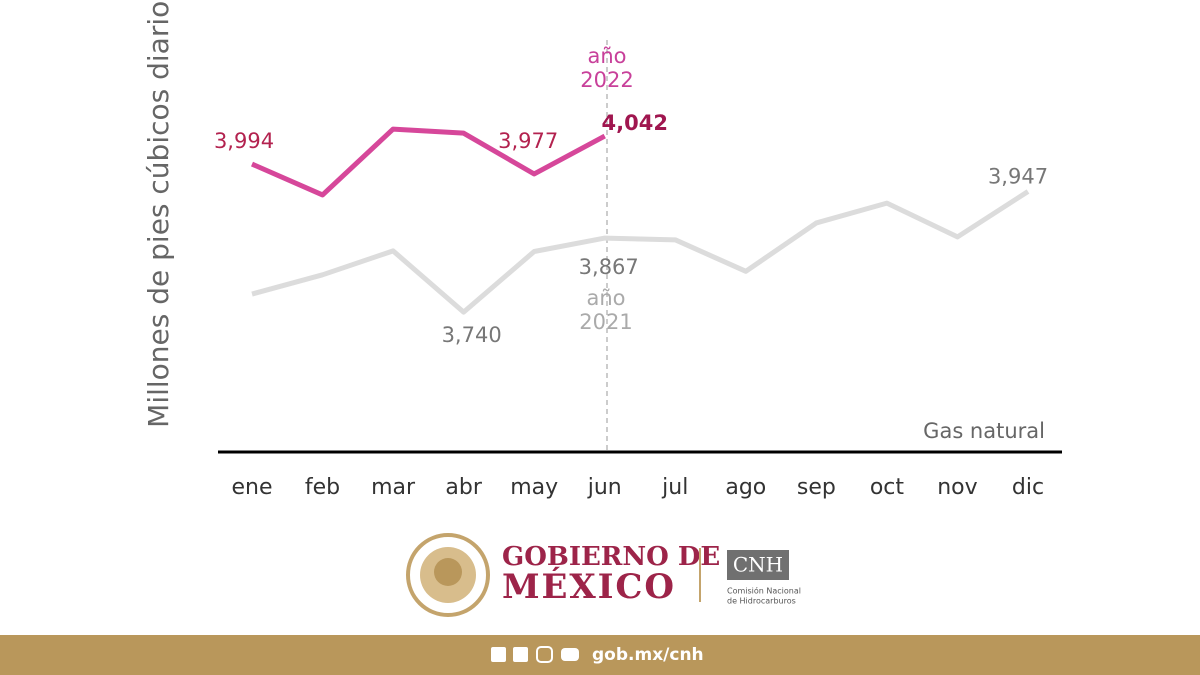  What do you see at coordinates (606, 310) in the screenshot?
I see `series-annotation: año 2021` at bounding box center [606, 310].